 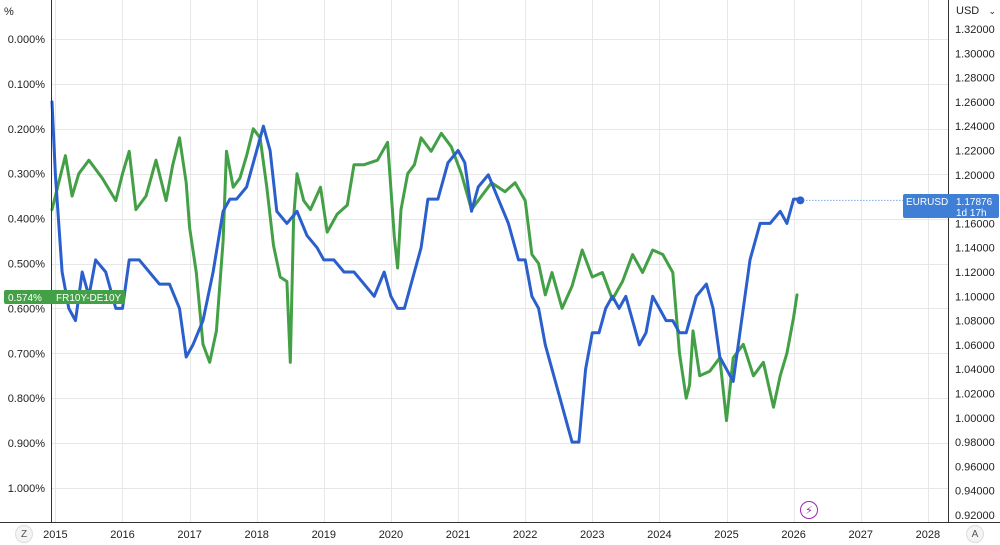 What do you see at coordinates (809, 510) in the screenshot?
I see `lightning-icon: ⚡` at bounding box center [809, 510].